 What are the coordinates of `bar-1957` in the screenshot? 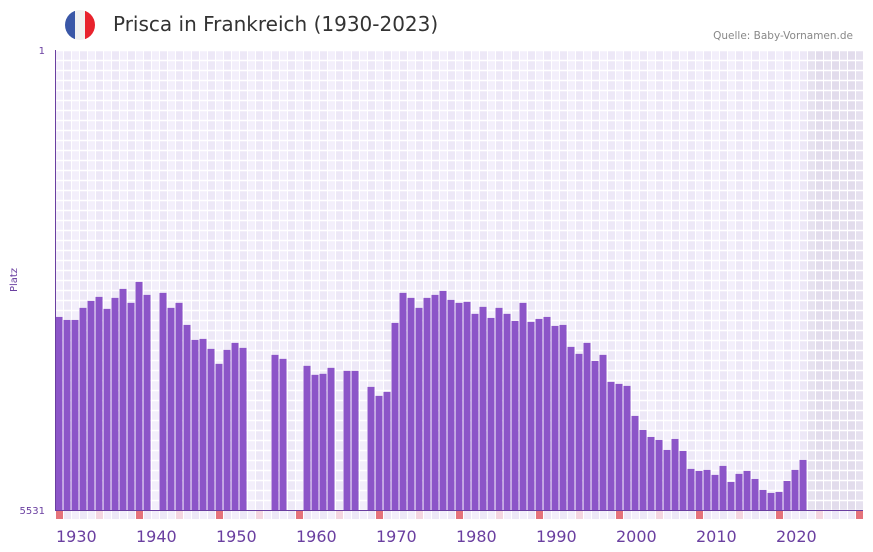 It's located at (275, 432).